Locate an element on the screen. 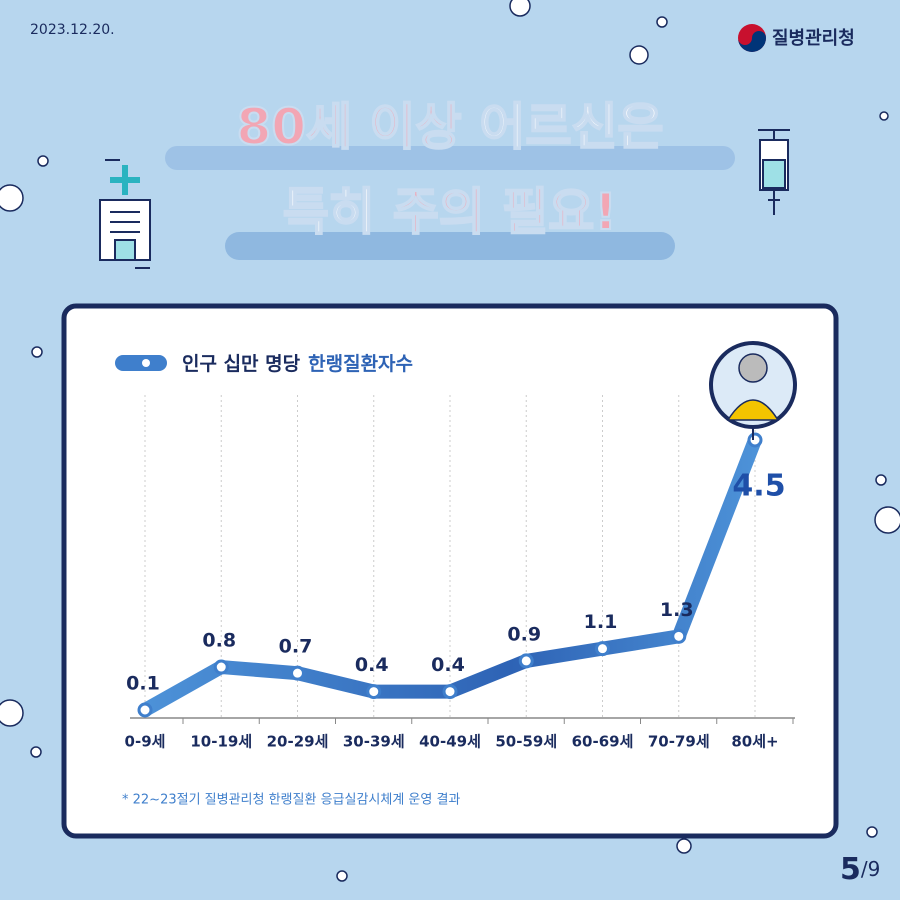  value-label: 0.7 is located at coordinates (296, 647).